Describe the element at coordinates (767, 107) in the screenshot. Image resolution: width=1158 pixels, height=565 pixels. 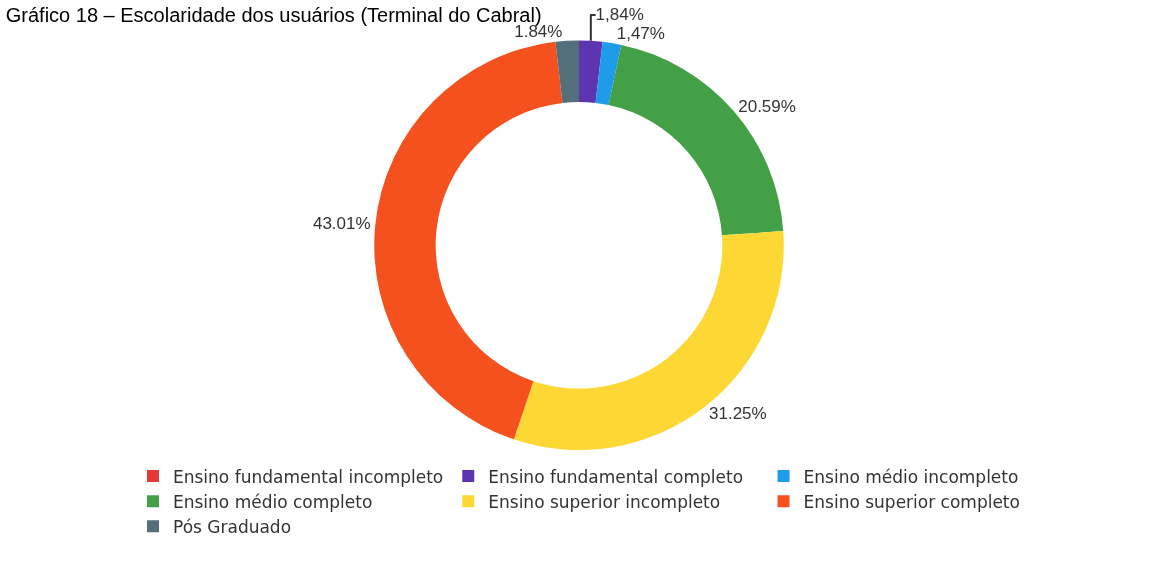
I see `data-label: 20.59%` at that location.